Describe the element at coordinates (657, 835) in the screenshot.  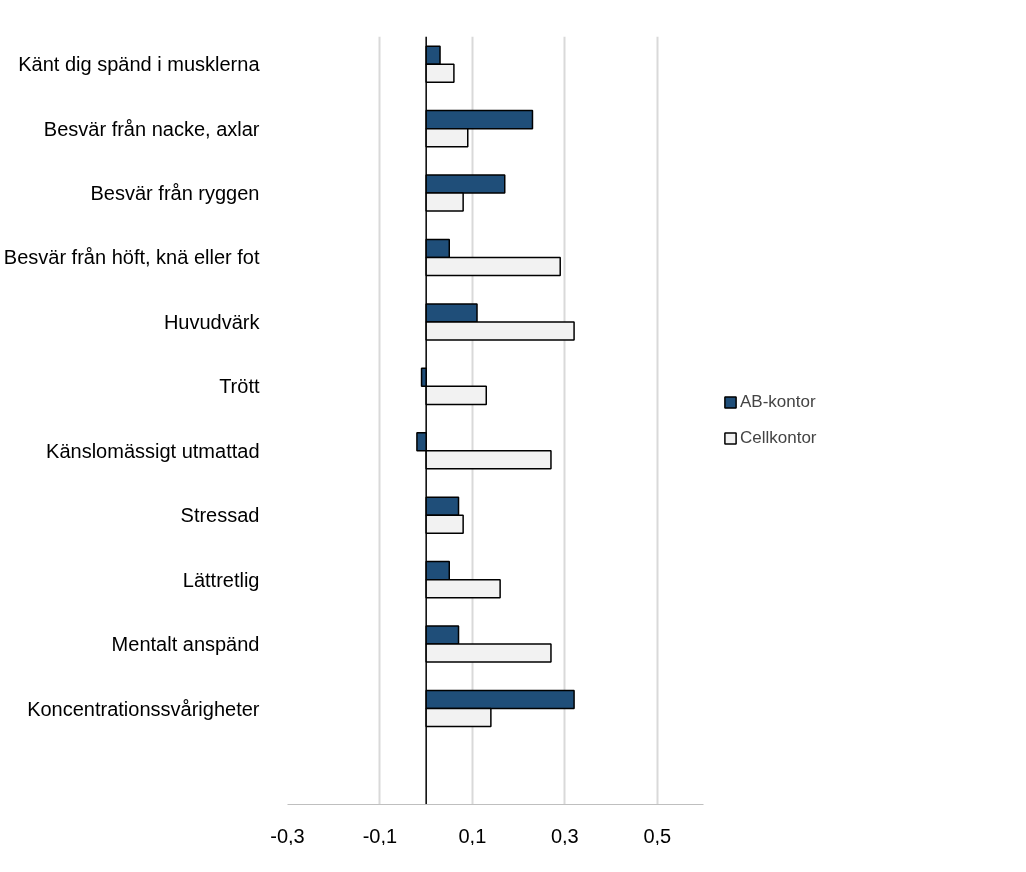
I see `x-tick-label: 0,5` at that location.